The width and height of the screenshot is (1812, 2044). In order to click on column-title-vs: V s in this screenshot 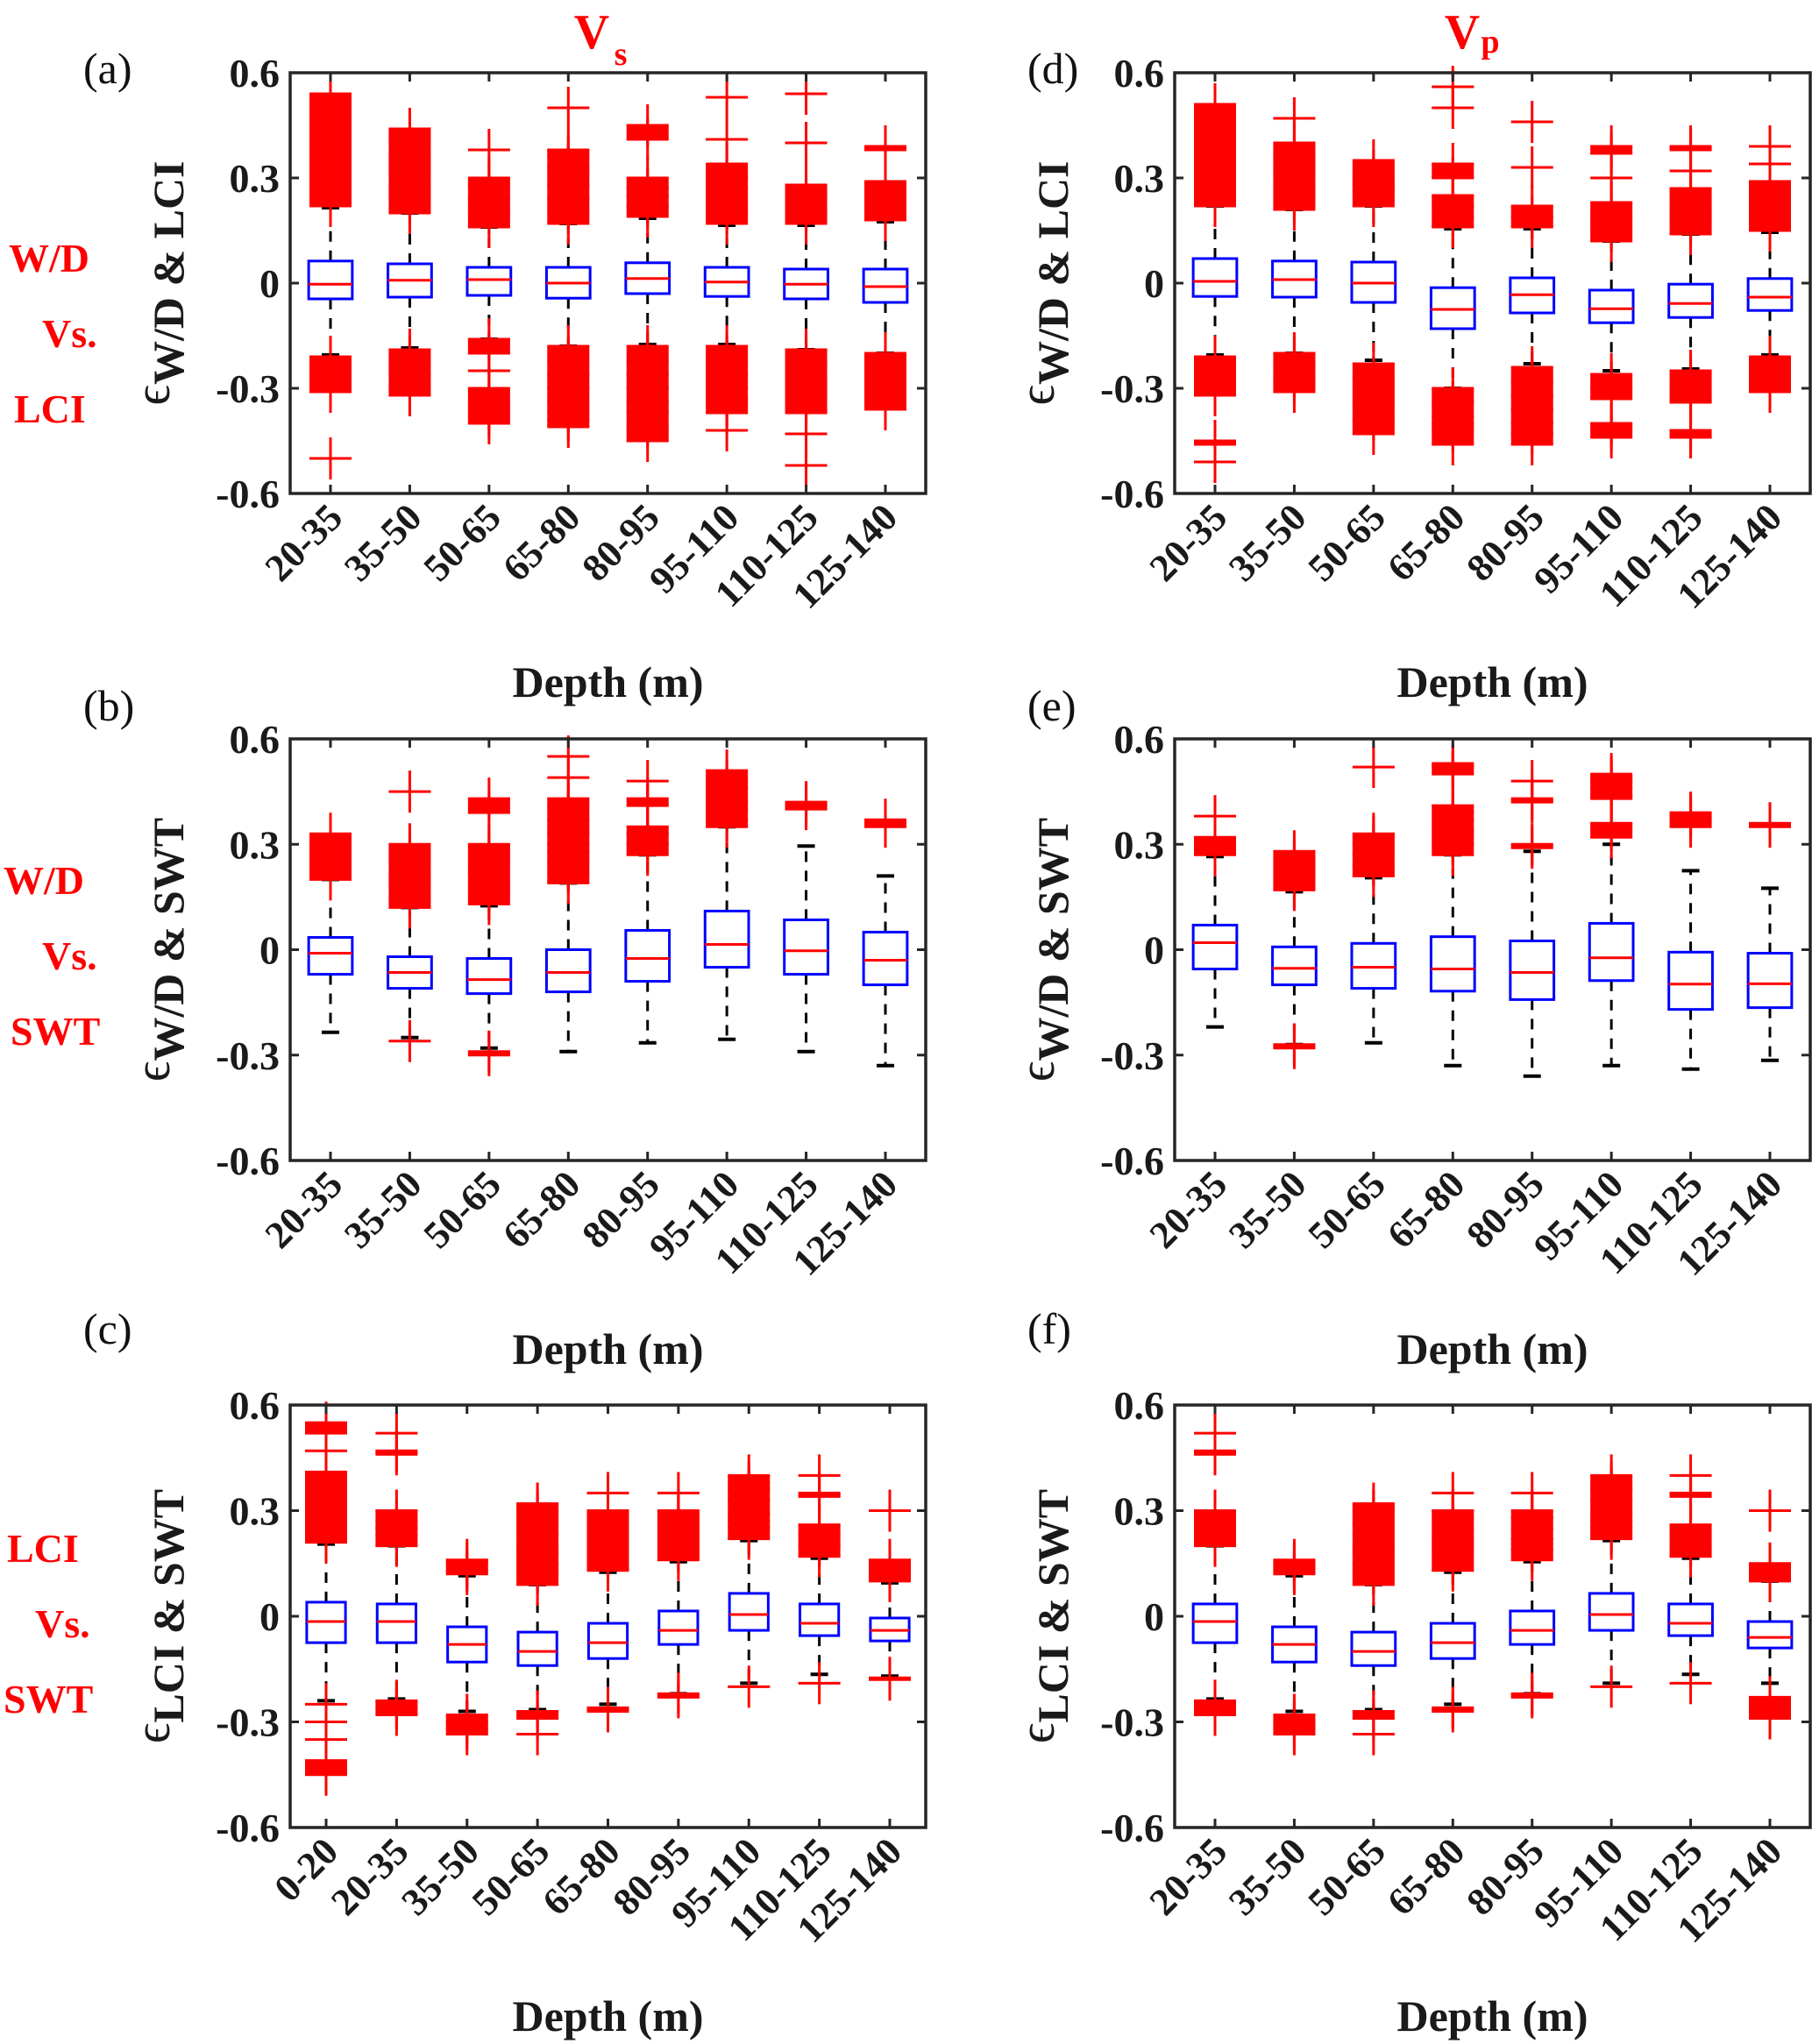, I will do `click(601, 39)`.